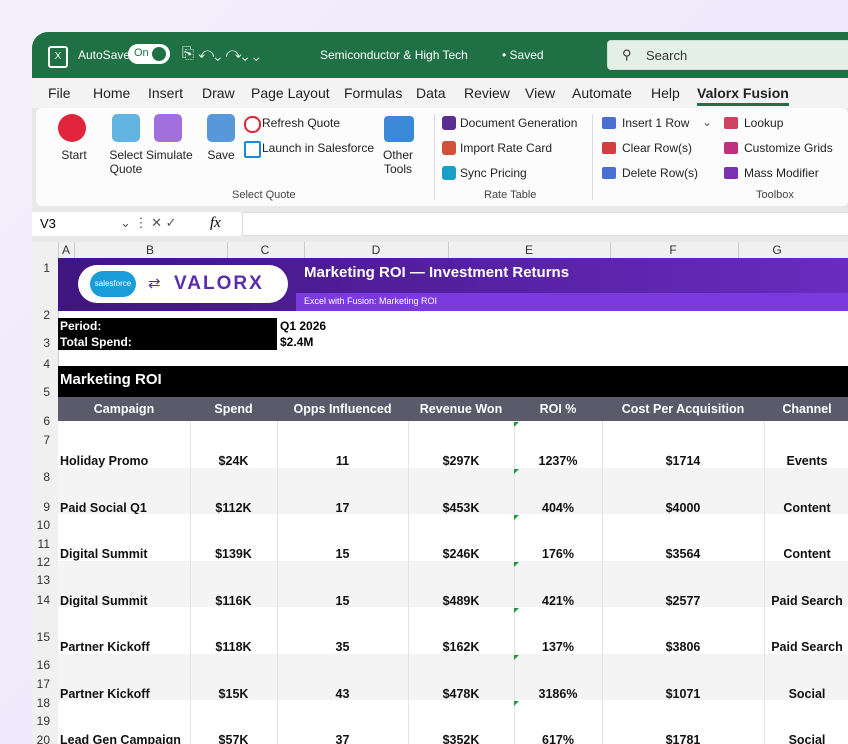  Describe the element at coordinates (397, 162) in the screenshot. I see `ribbon-button: Other Tools` at that location.